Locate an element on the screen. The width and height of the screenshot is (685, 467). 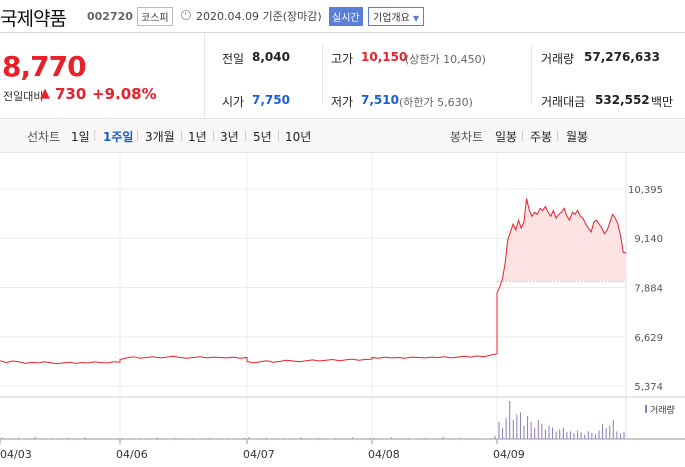
stock-name: 국제약품 is located at coordinates (33, 19).